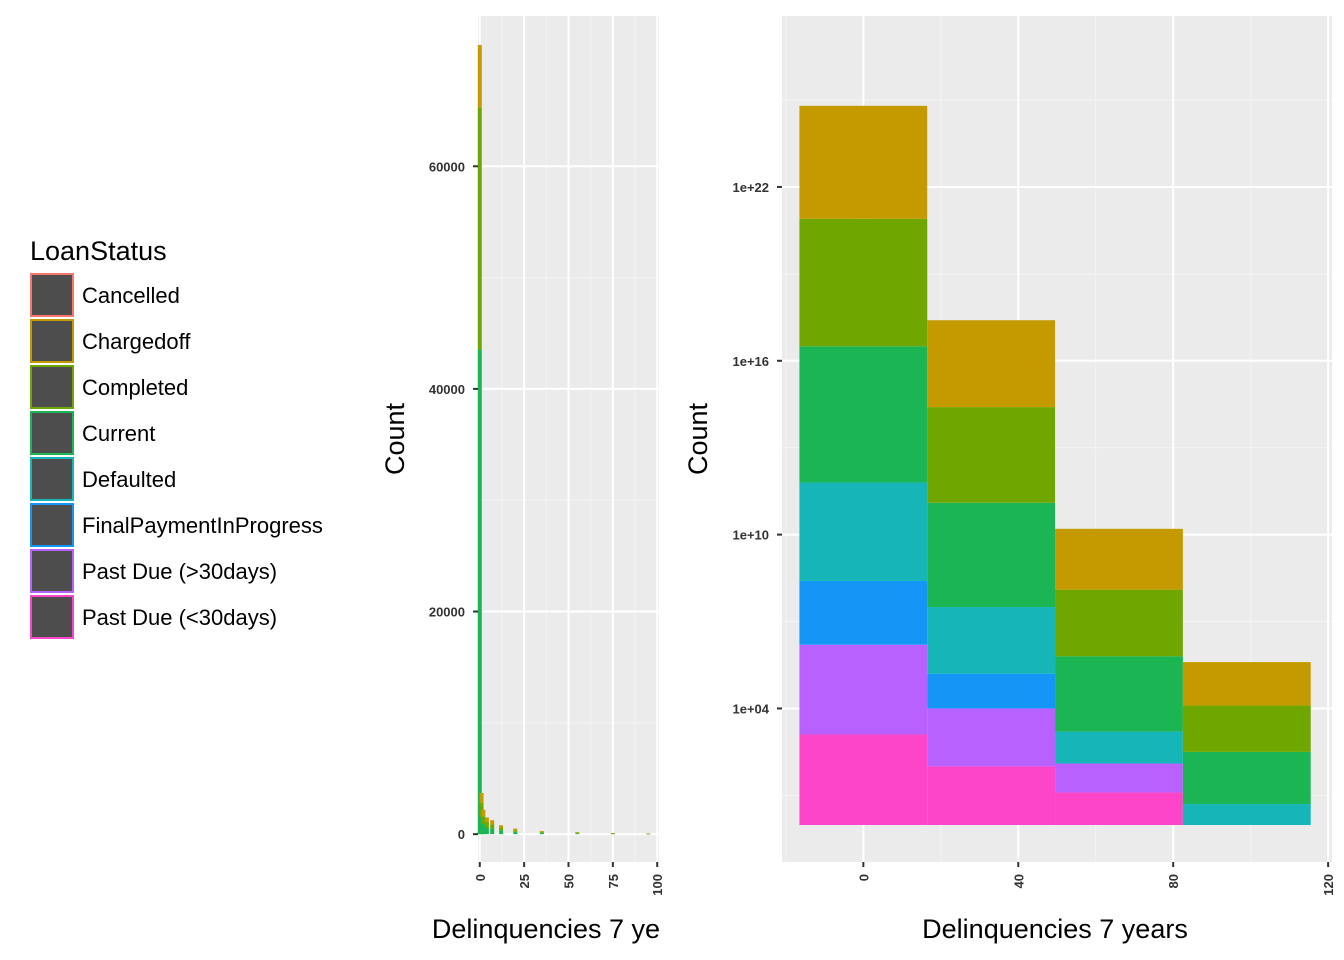  What do you see at coordinates (1328, 885) in the screenshot?
I see `x-tick-label: 120` at bounding box center [1328, 885].